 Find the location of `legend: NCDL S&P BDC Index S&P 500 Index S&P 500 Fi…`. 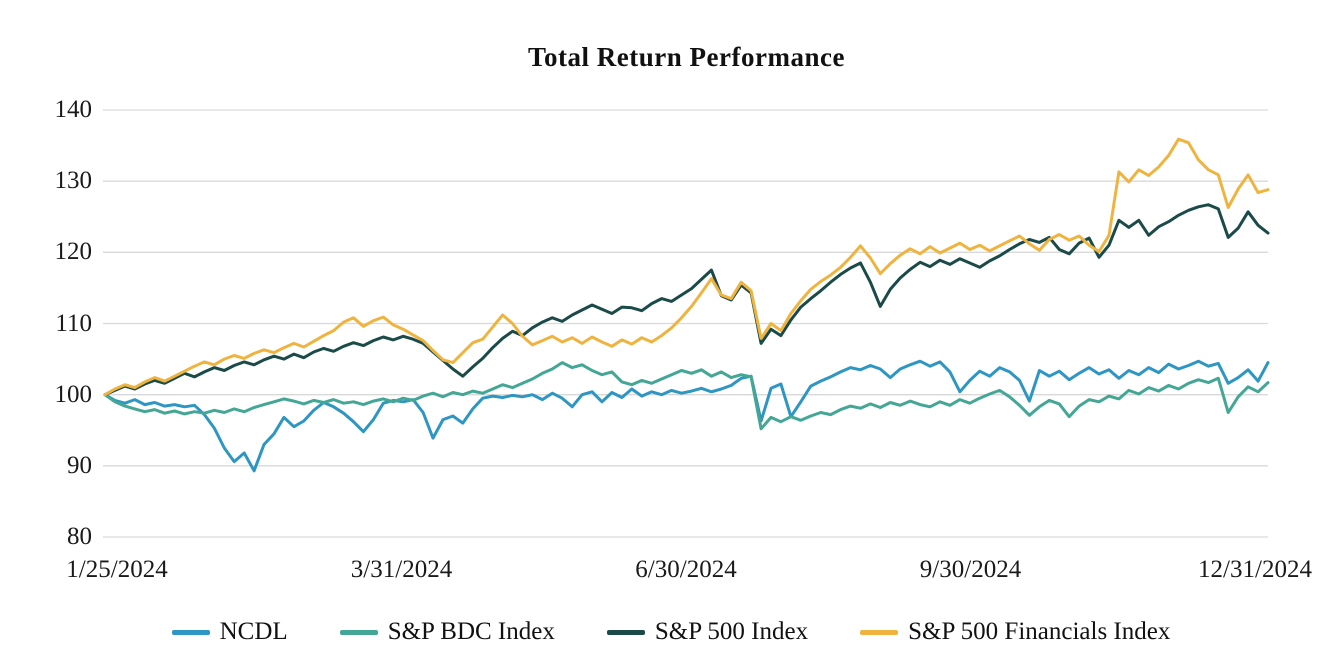

legend: NCDL S&P BDC Index S&P 500 Index S&P 500 Fi… is located at coordinates (671, 632).